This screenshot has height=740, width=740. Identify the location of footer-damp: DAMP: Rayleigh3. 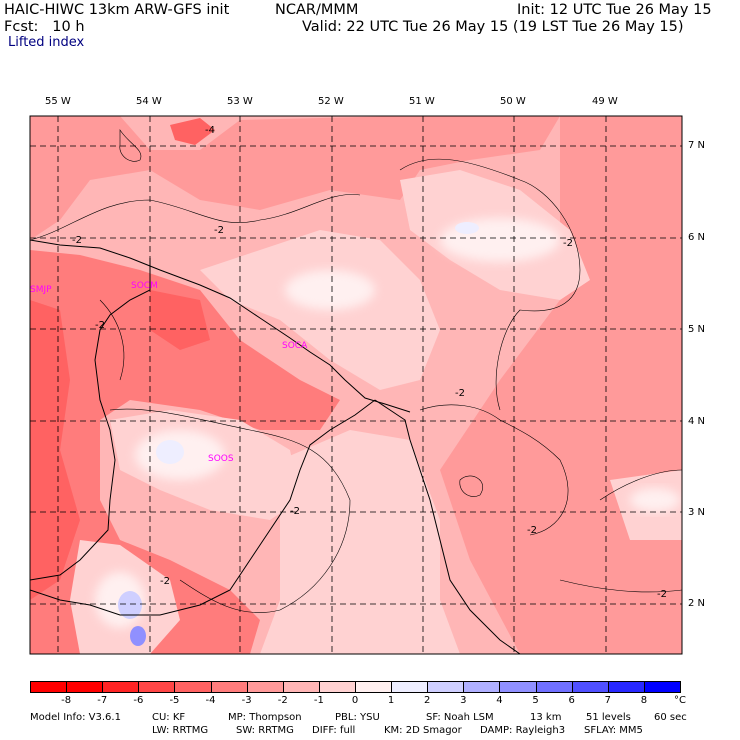
(523, 730).